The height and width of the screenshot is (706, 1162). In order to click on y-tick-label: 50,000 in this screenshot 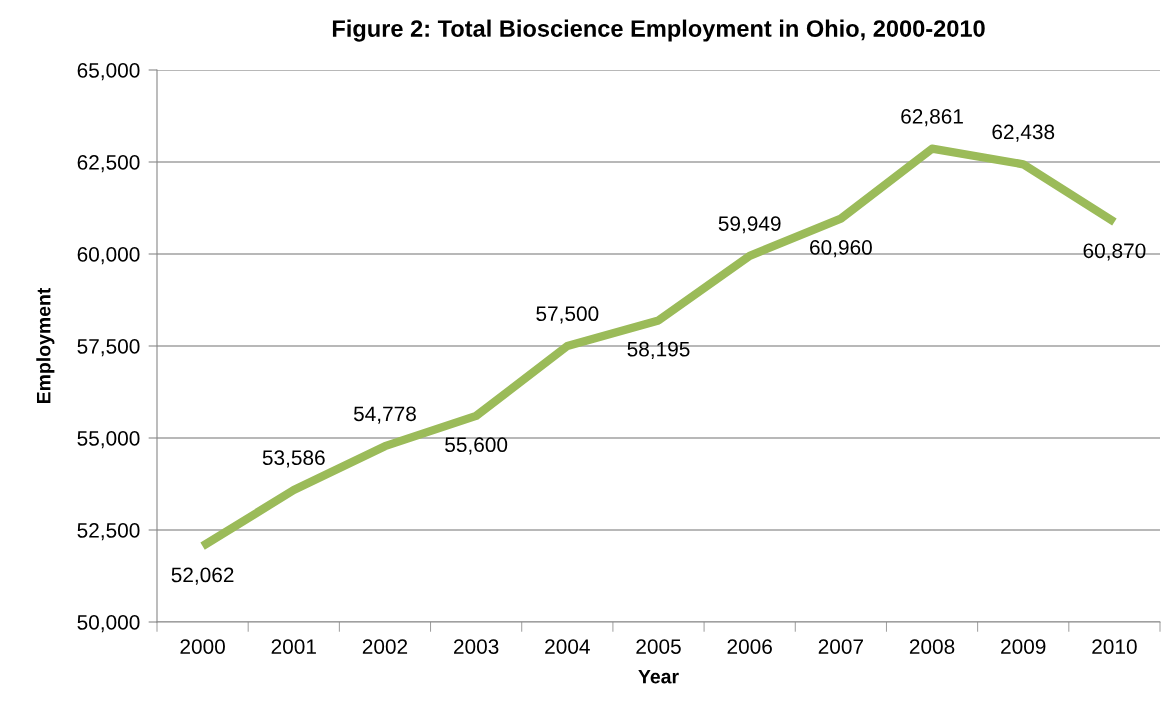, I will do `click(108, 624)`.